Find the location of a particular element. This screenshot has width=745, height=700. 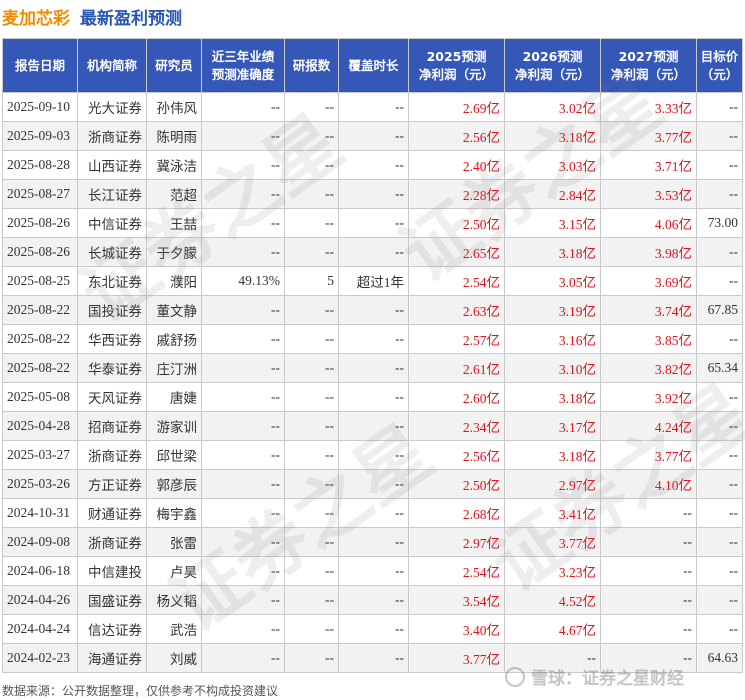

institution-cell: 华西证券 is located at coordinates (112, 339).